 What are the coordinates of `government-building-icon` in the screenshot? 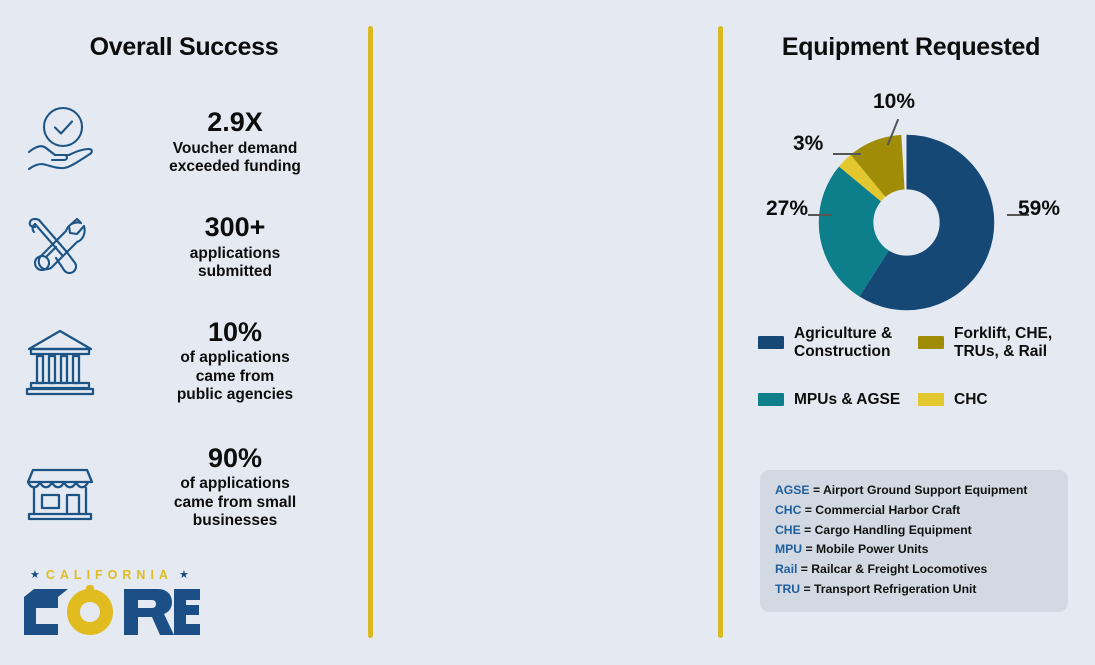 It's located at (60, 361).